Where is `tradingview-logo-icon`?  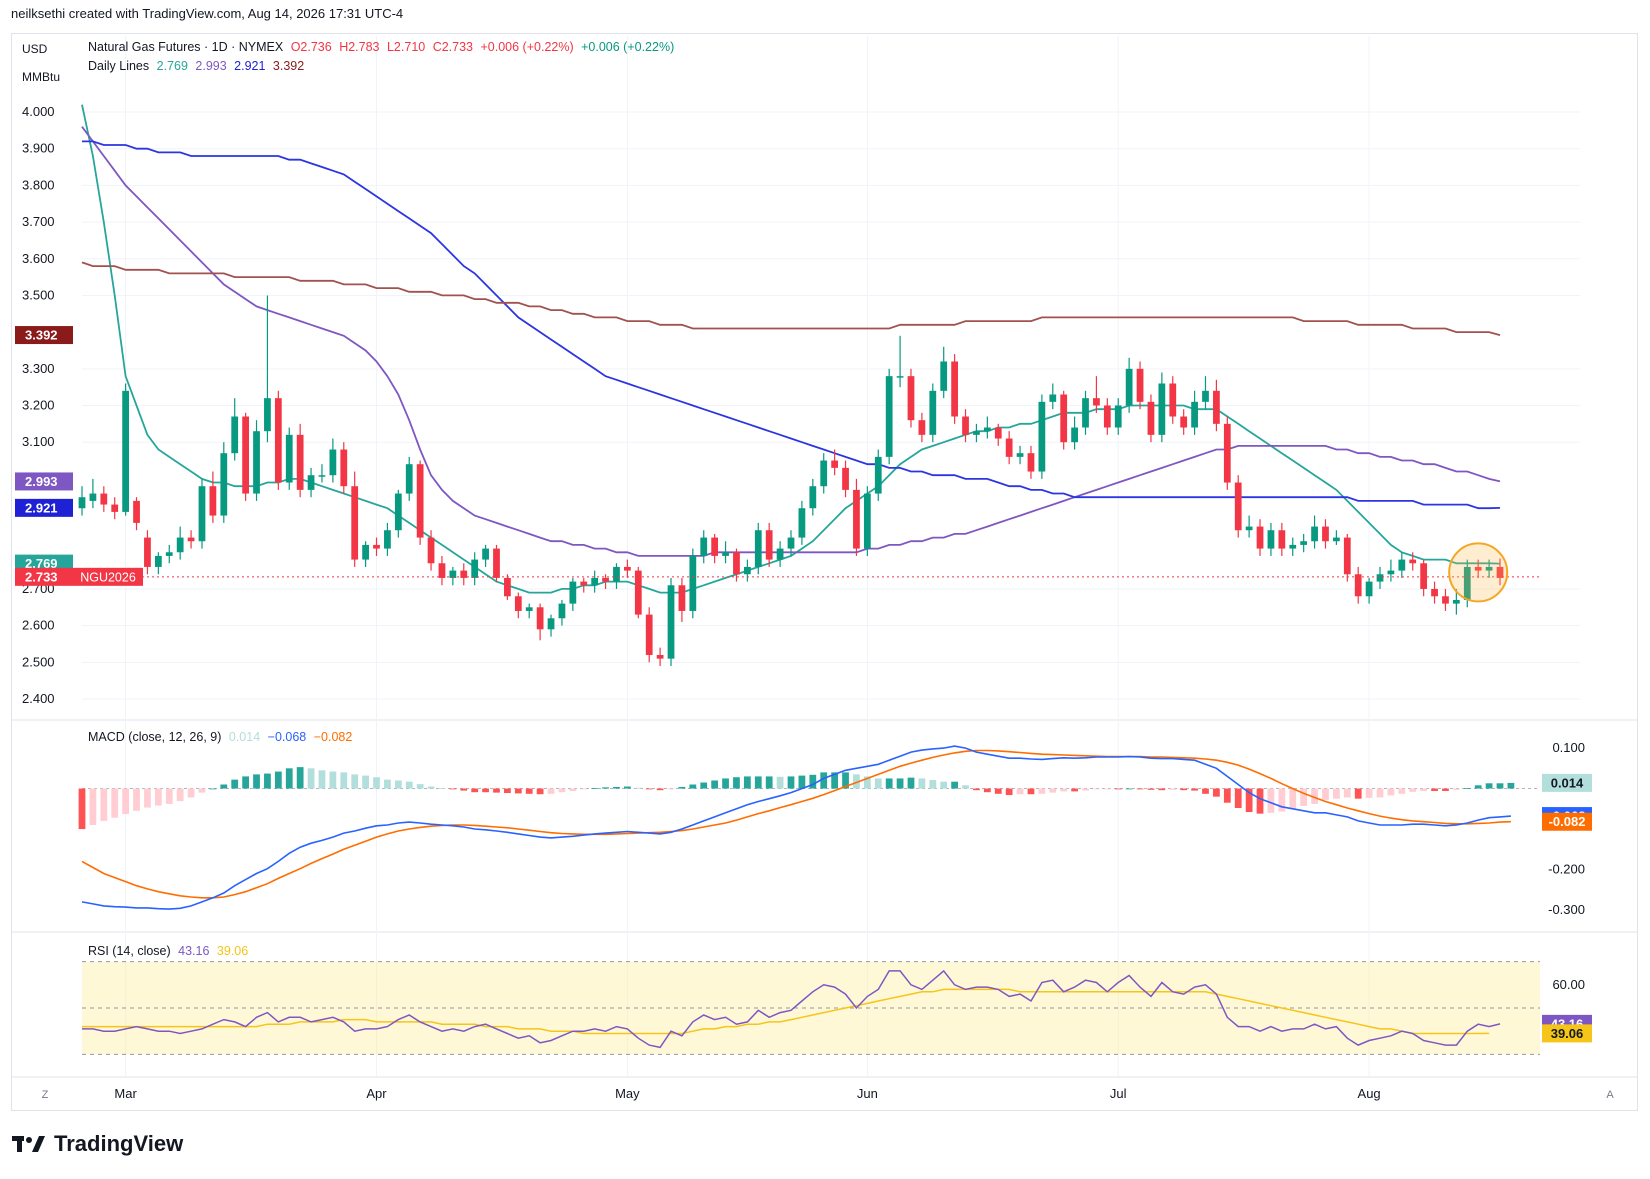 tradingview-logo-icon is located at coordinates (30, 1144).